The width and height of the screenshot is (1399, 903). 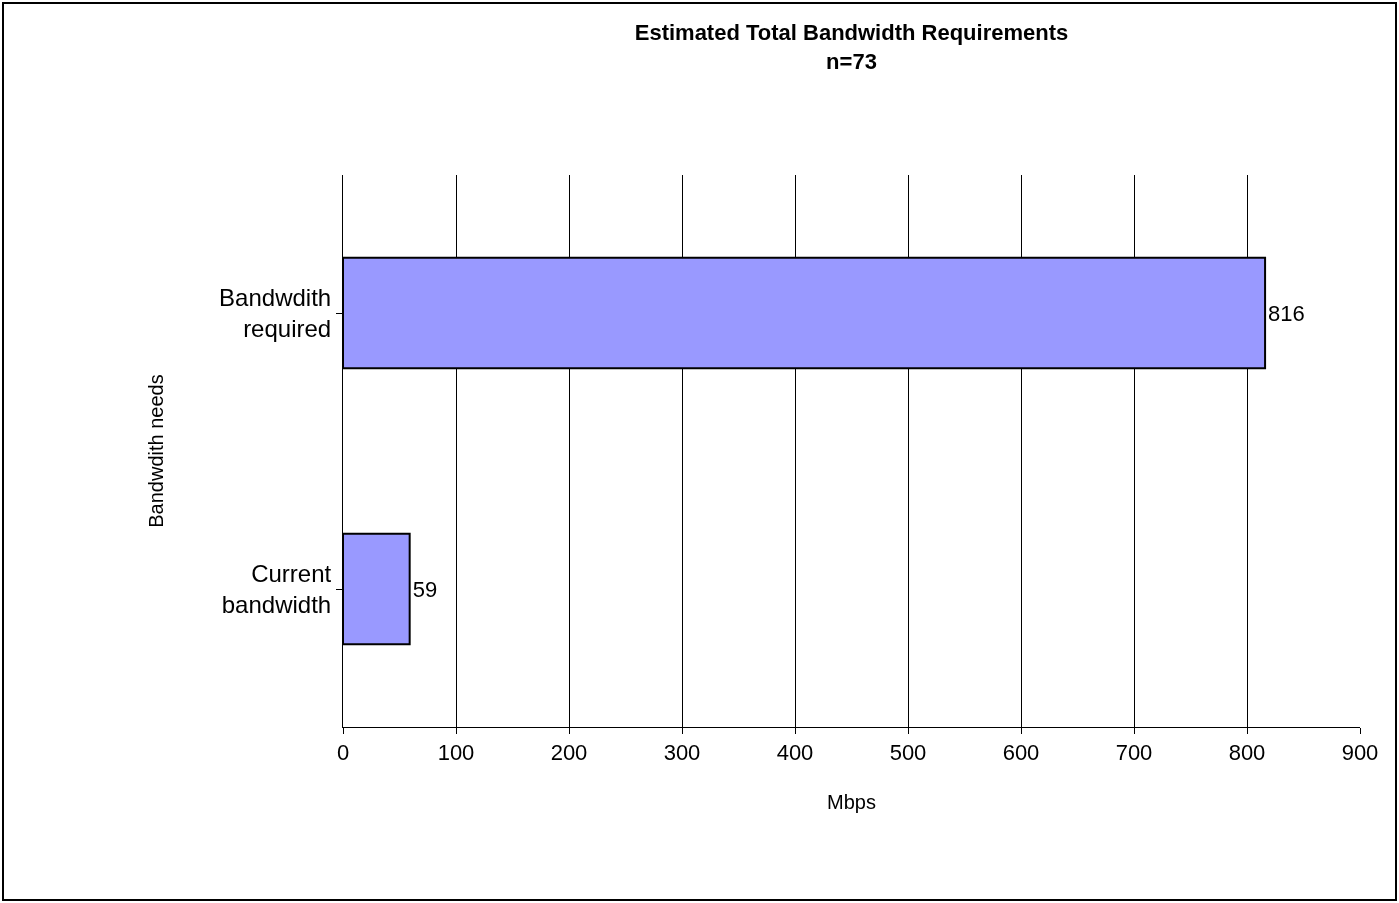 I want to click on y-axis-title: Bandwdith needs, so click(x=155, y=451).